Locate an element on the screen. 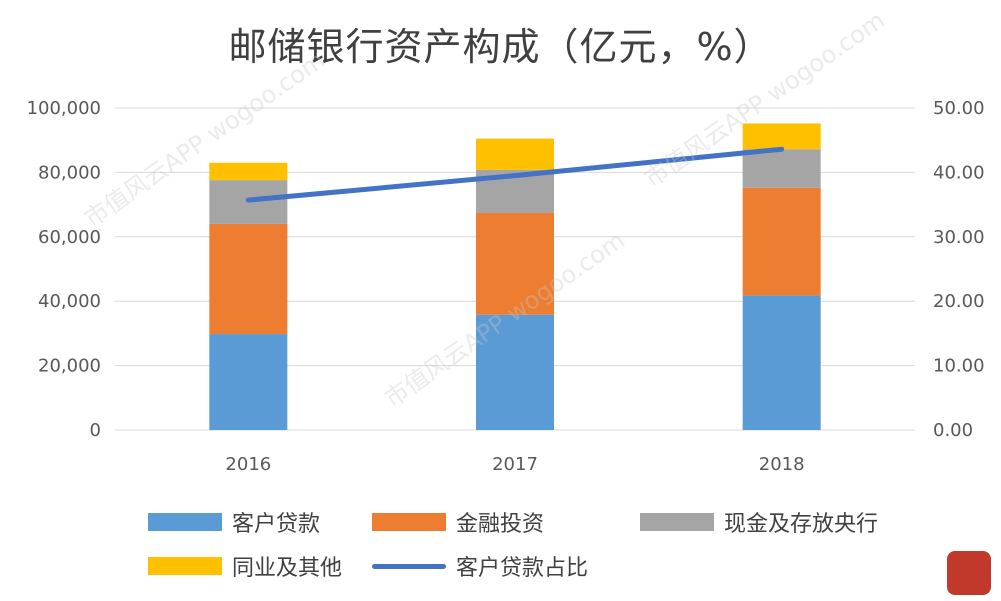 The image size is (1001, 601). y-right-tick-label: 20.00 is located at coordinates (959, 301).